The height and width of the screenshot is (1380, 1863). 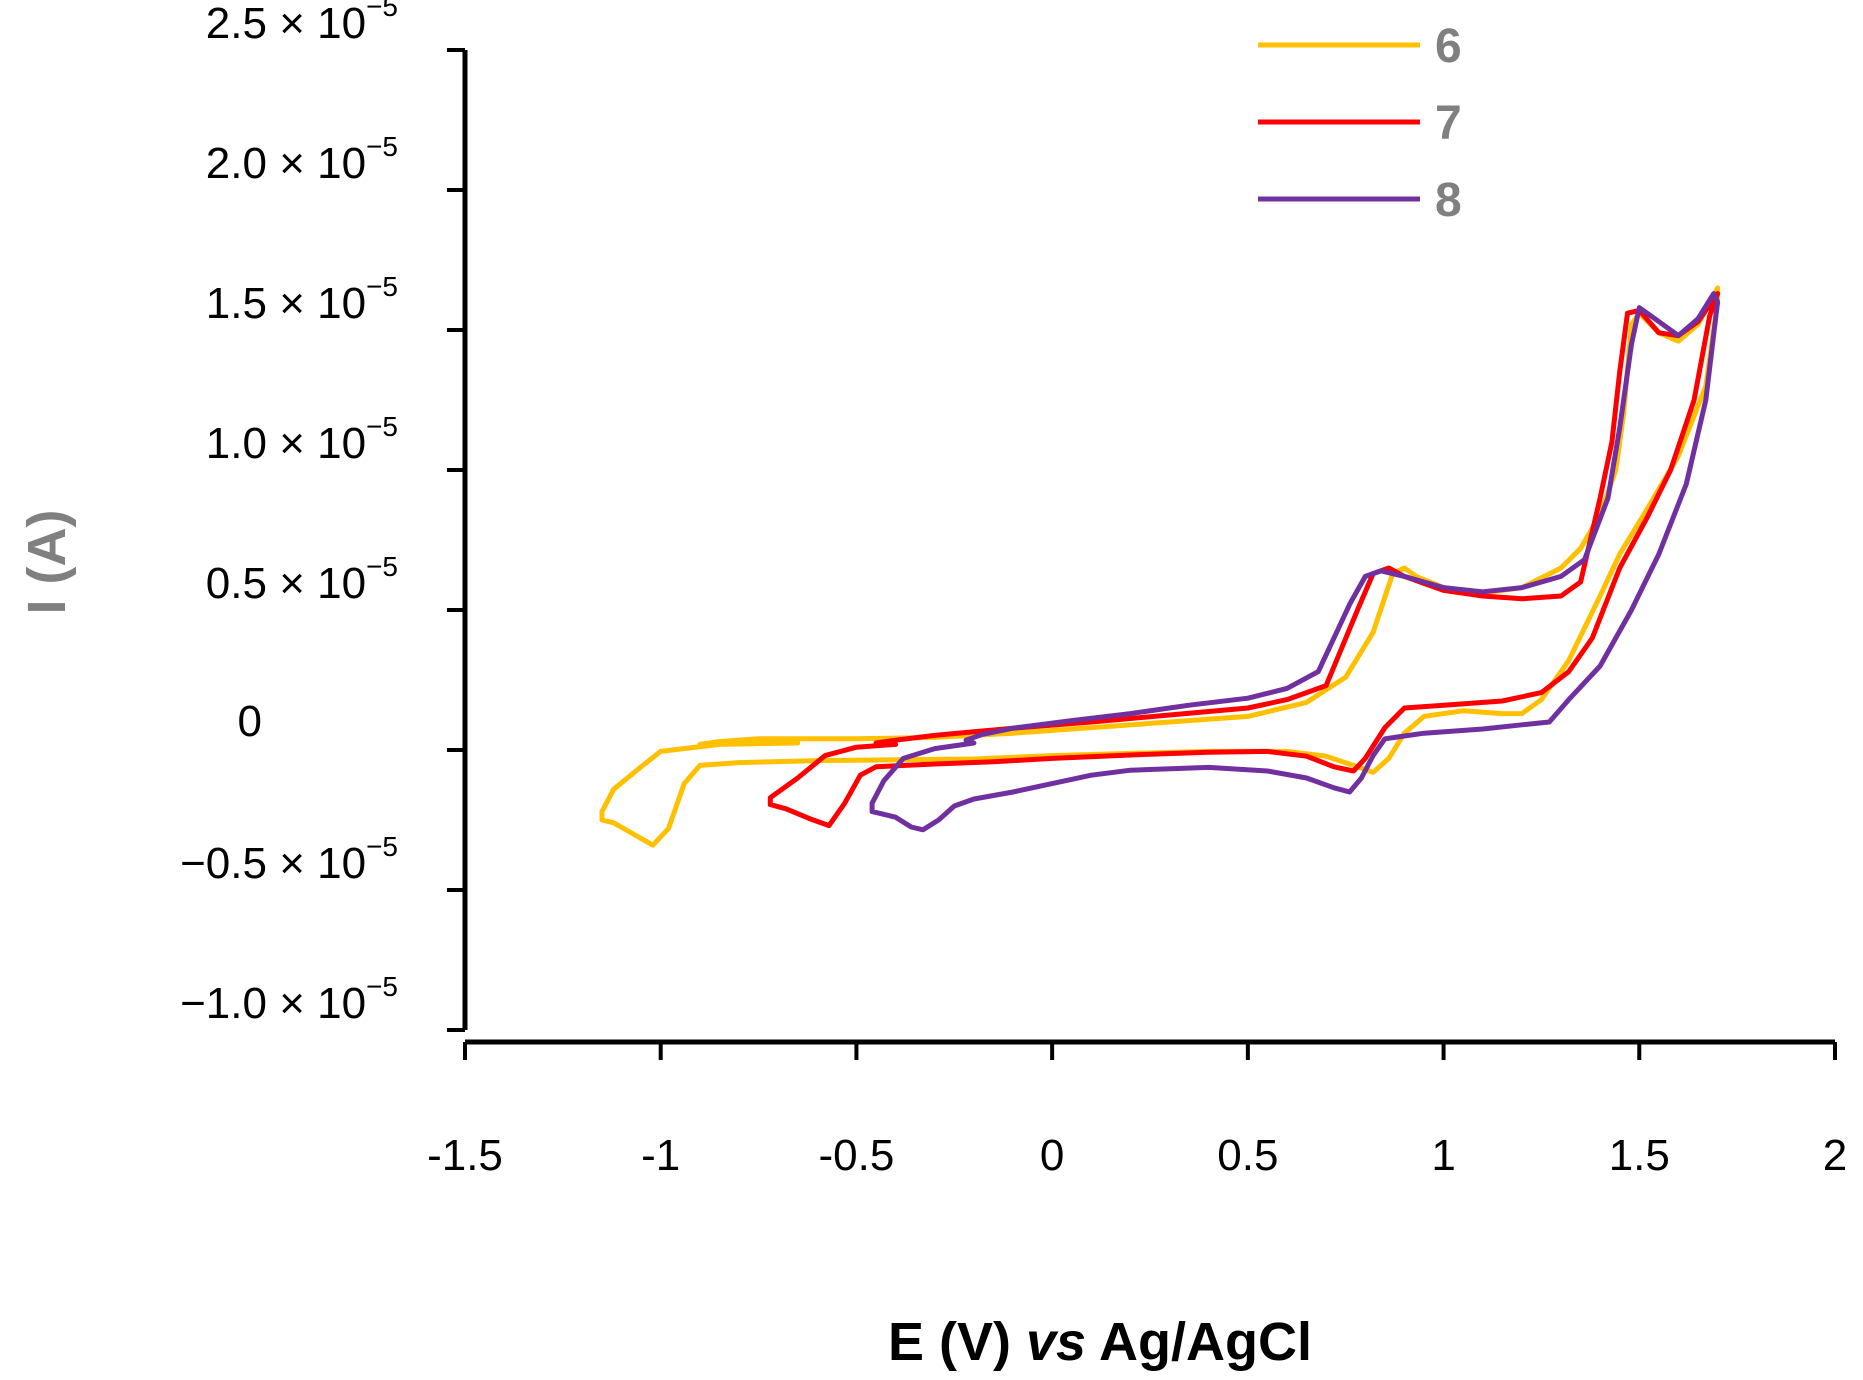 What do you see at coordinates (1448, 46) in the screenshot?
I see `legend-label-6: 6` at bounding box center [1448, 46].